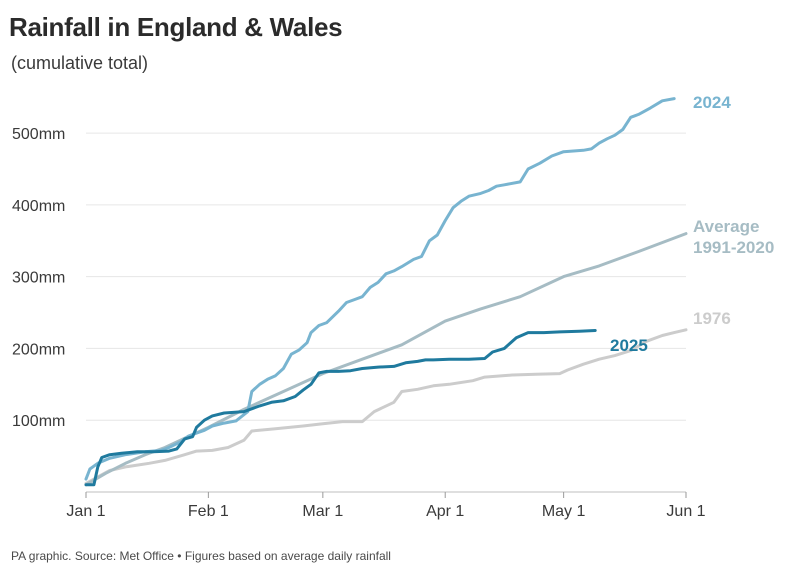 The height and width of the screenshot is (575, 794). I want to click on x-tick-labels: Jan 1 Feb 1 Mar 1 Apr 1 May 1 Jun 1, so click(386, 506).